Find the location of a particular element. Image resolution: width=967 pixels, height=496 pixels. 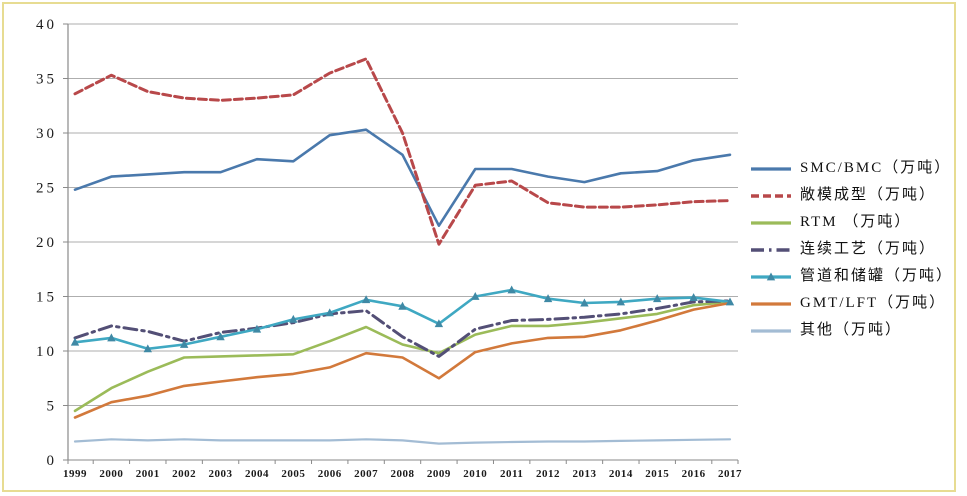

x-tick-label: 2005 is located at coordinates (293, 474).